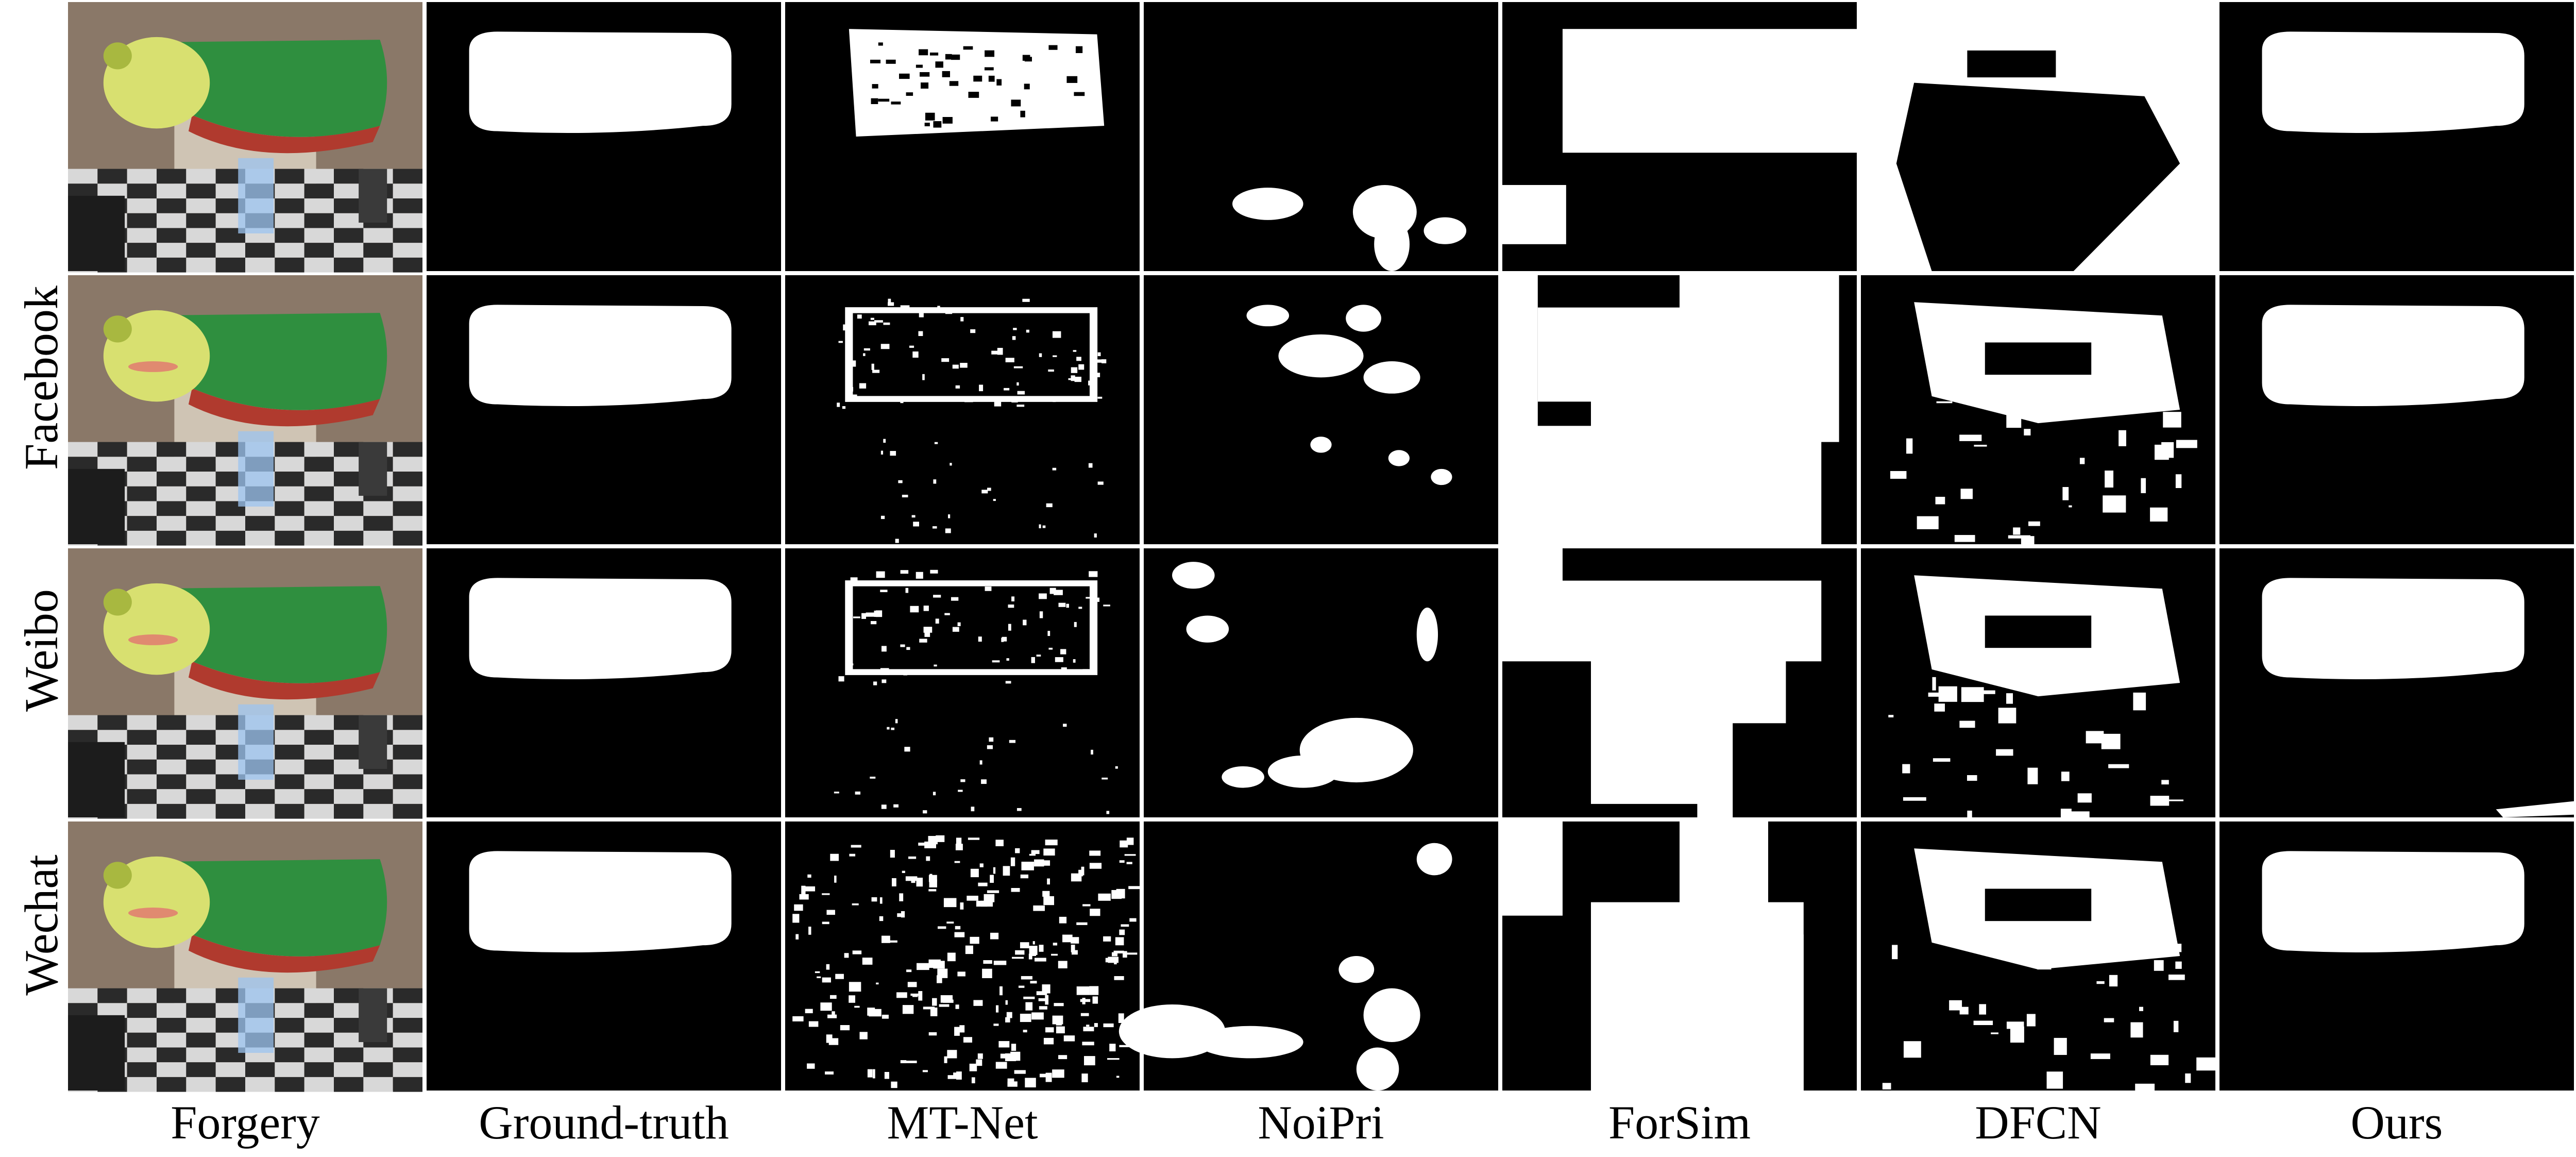 The width and height of the screenshot is (2576, 1157). Describe the element at coordinates (41, 650) in the screenshot. I see `row-label-weibo: Weibo` at that location.